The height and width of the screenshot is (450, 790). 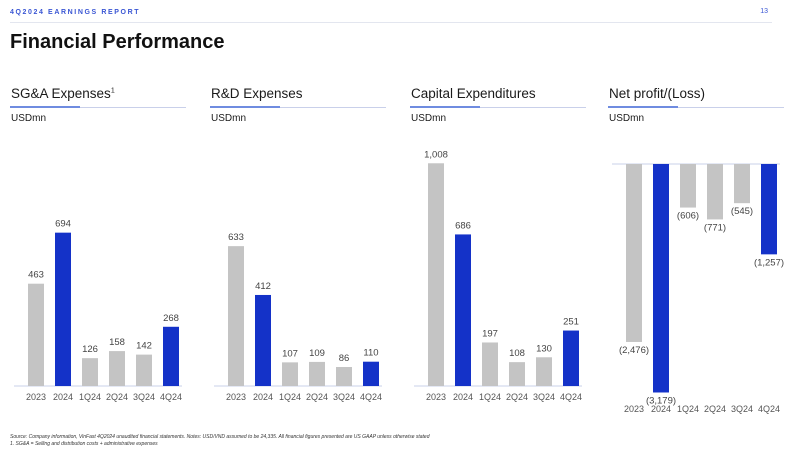 What do you see at coordinates (370, 353) in the screenshot?
I see `data-label-4q24: 110` at bounding box center [370, 353].